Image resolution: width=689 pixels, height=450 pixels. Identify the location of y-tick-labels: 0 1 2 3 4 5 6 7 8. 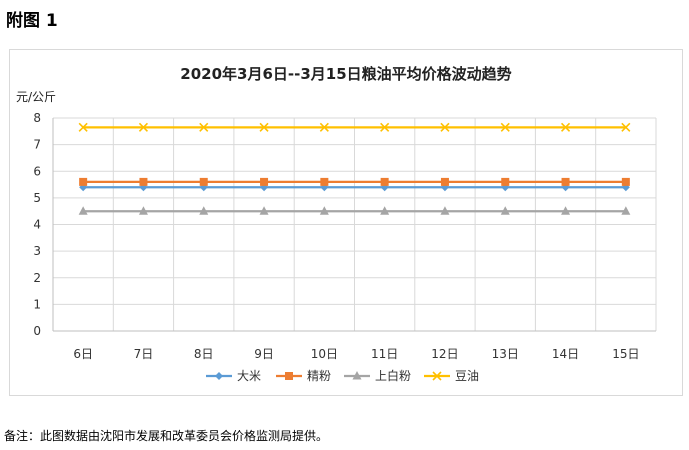
(37, 224).